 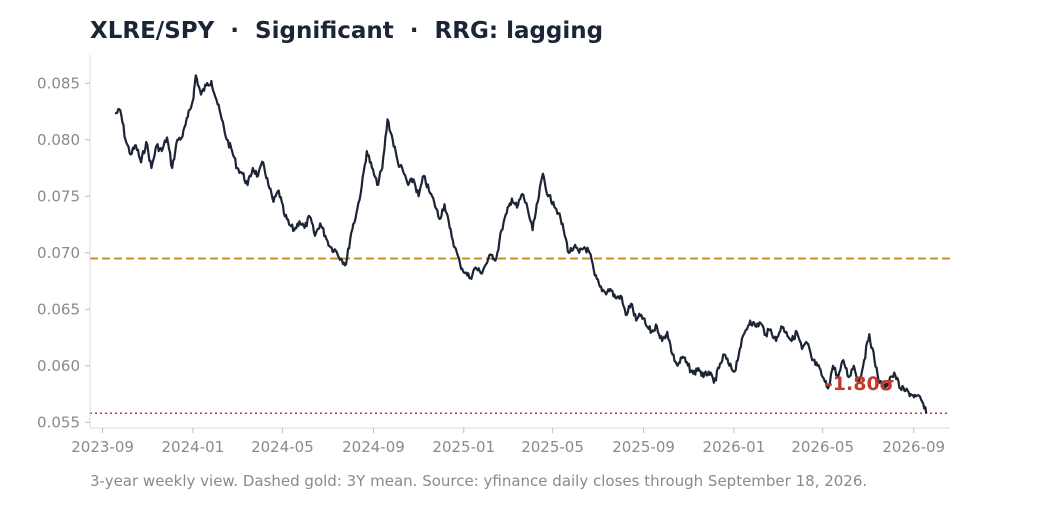 I want to click on y-tick-label: 0.070, so click(x=58, y=253).